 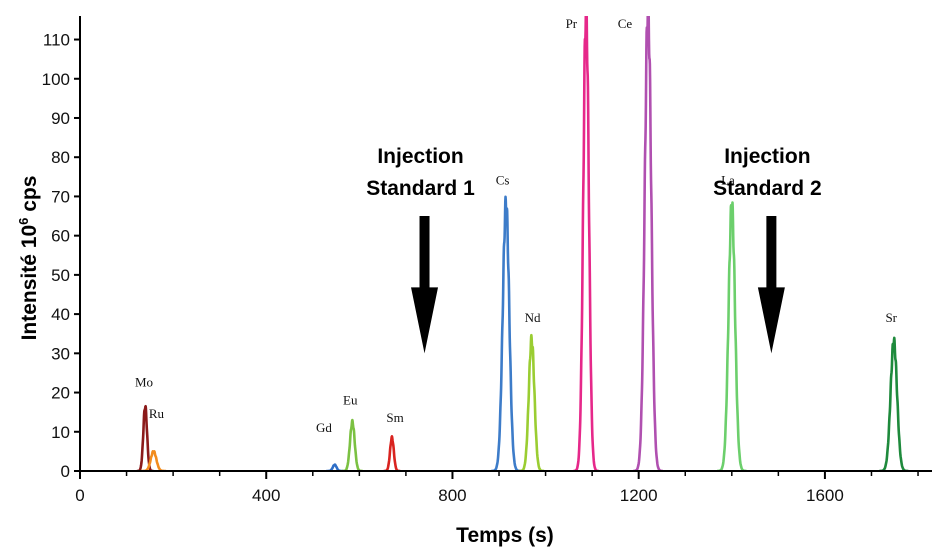 I want to click on peak-la, so click(x=732, y=336).